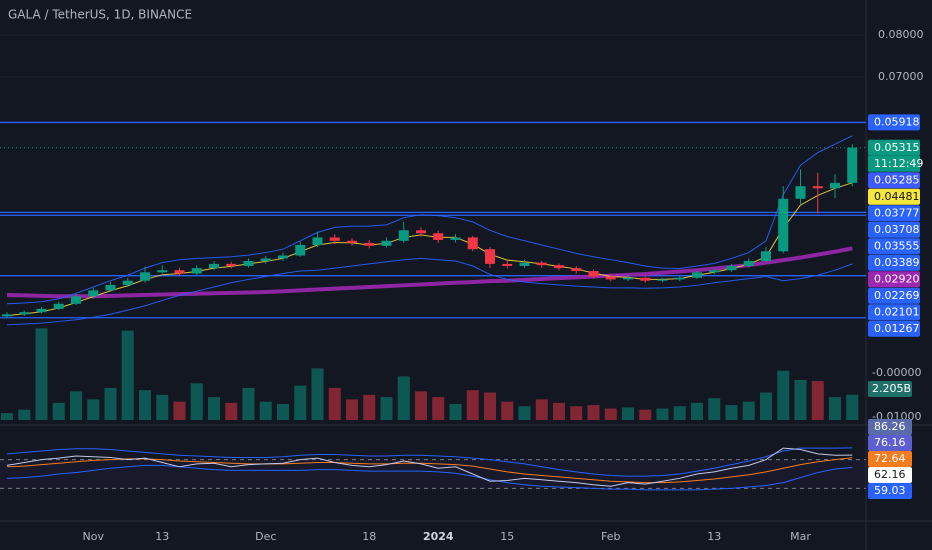  What do you see at coordinates (369, 536) in the screenshot?
I see `x-tick-label: 18` at bounding box center [369, 536].